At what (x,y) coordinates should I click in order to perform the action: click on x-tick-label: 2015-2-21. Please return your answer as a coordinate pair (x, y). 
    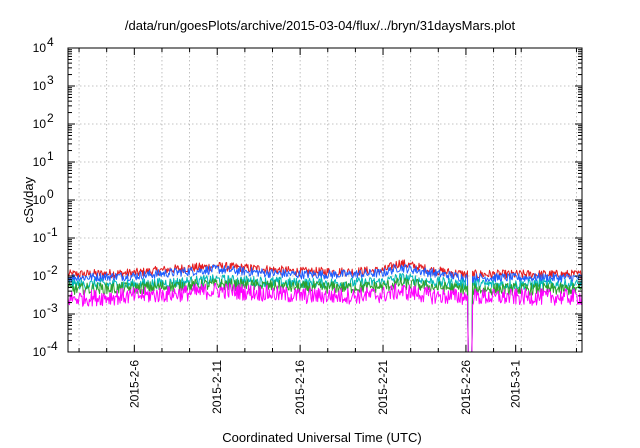
    Looking at the image, I should click on (383, 387).